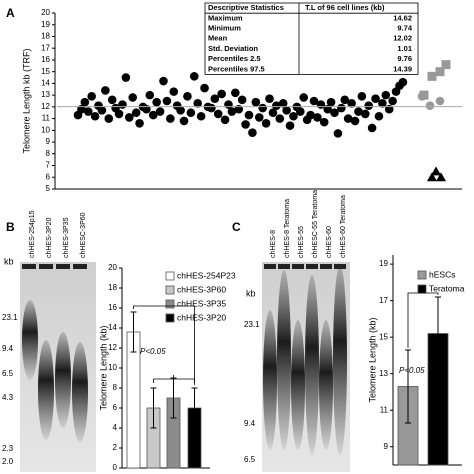 The height and width of the screenshot is (474, 474). Describe the element at coordinates (234, 58) in the screenshot. I see `table-cell: Percentiles 2.5` at that location.